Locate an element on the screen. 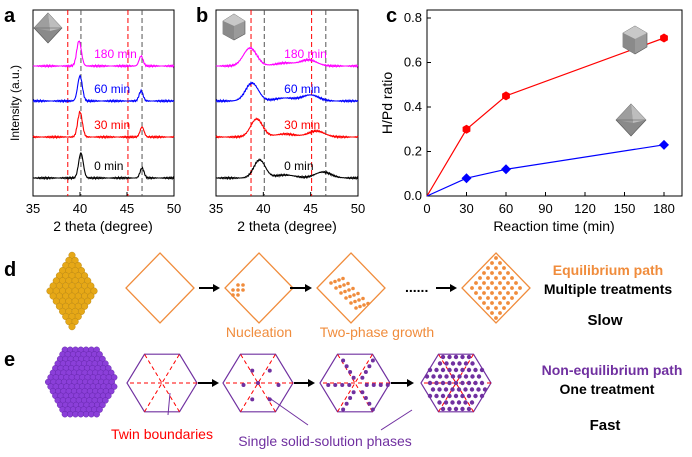  slow-label: Slow is located at coordinates (604, 320).